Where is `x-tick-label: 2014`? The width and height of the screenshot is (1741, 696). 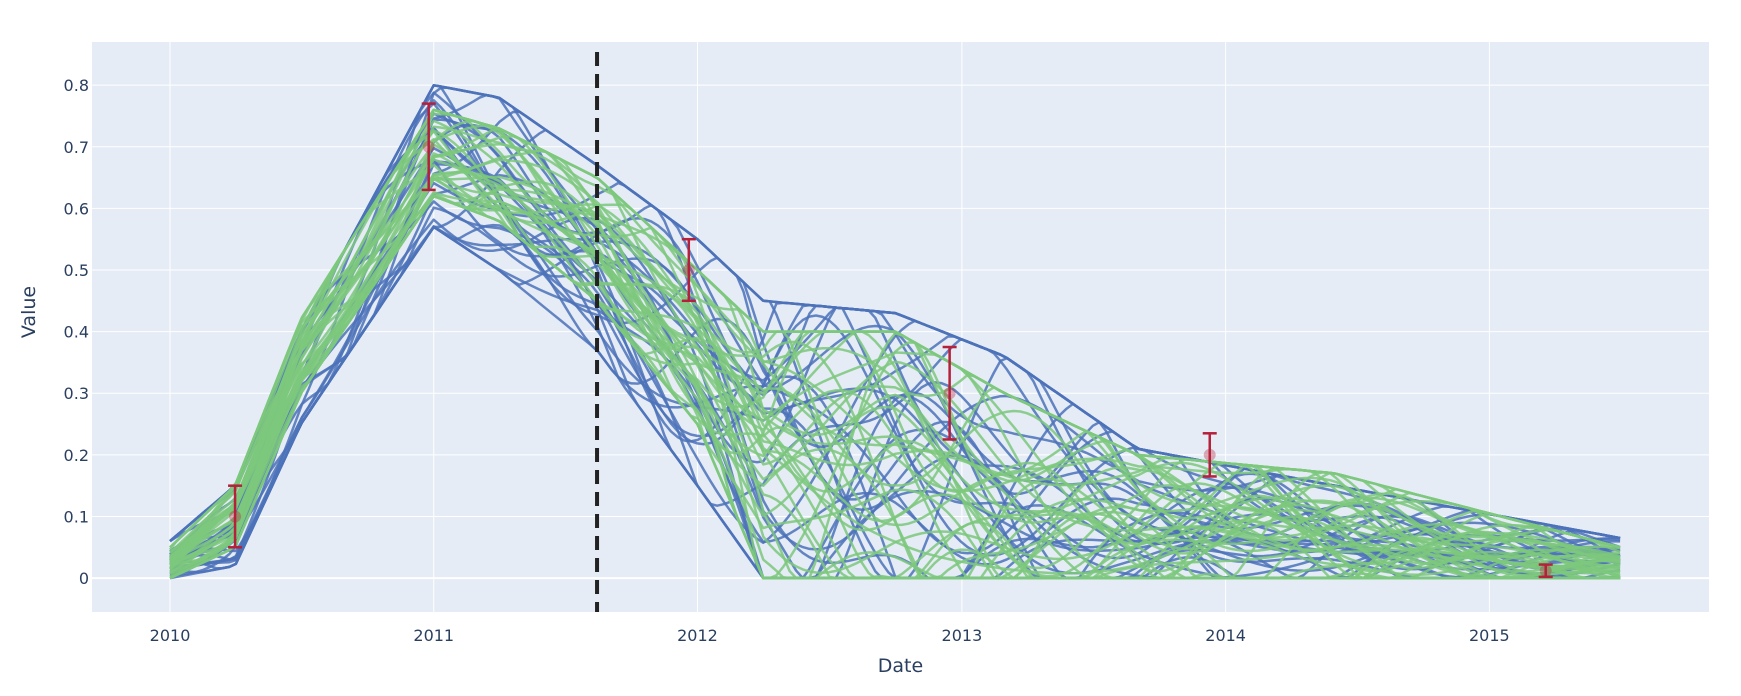
x-tick-label: 2014 is located at coordinates (1225, 635).